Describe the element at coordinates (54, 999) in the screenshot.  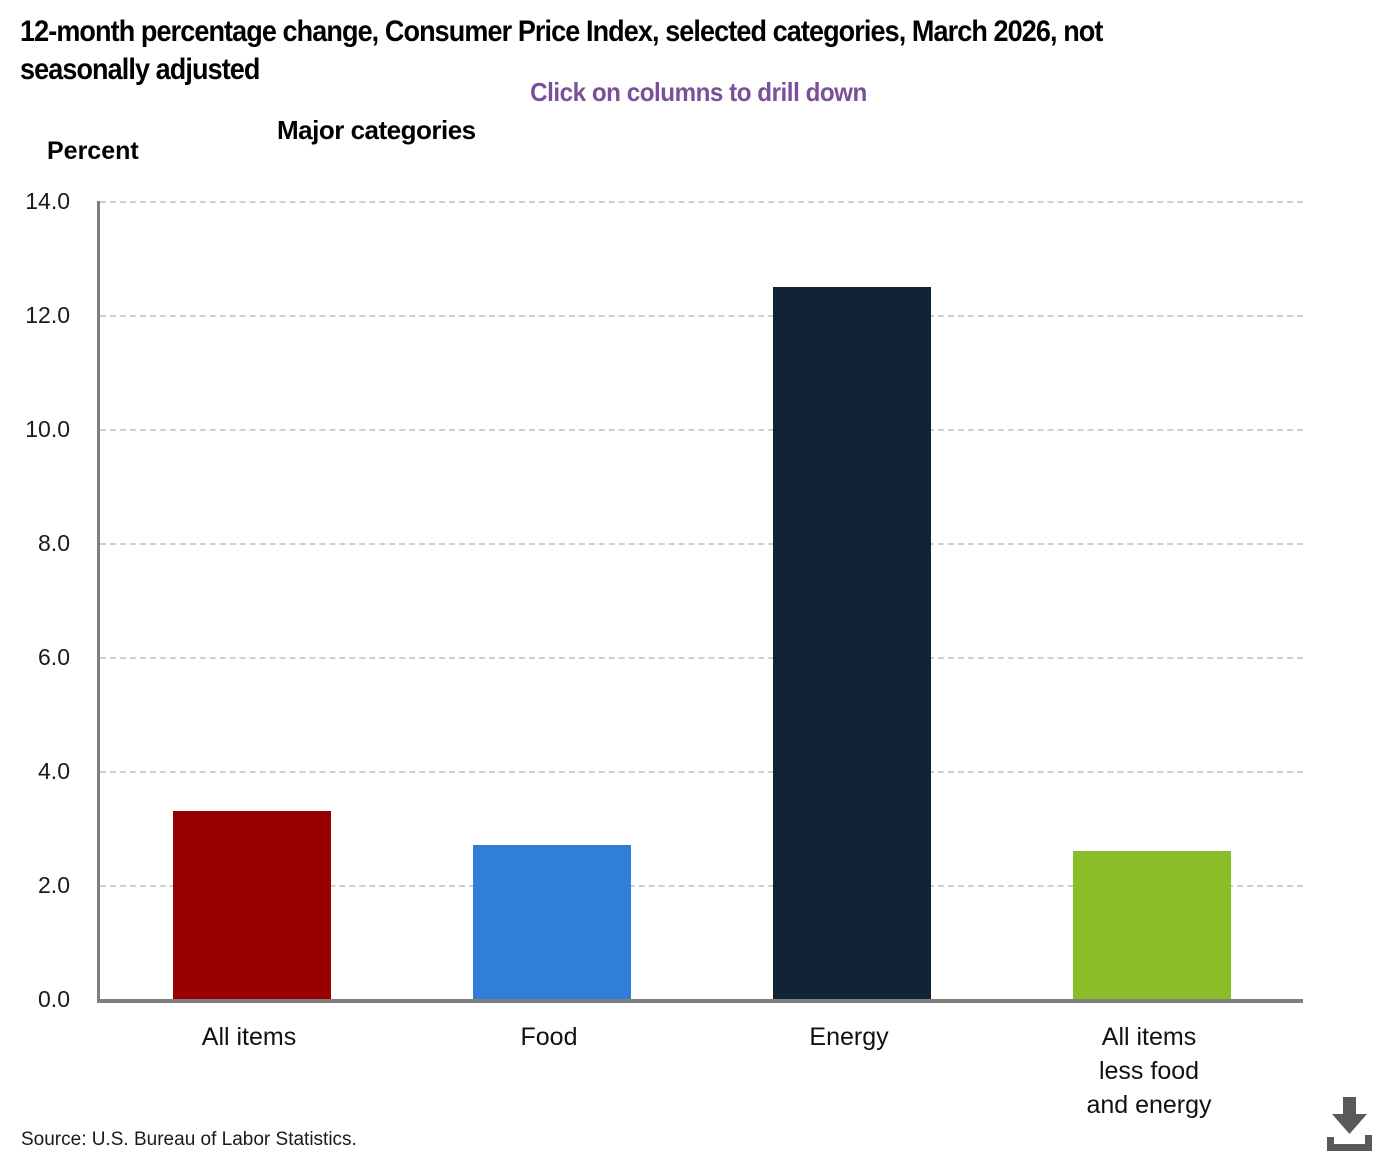
I see `y-tick-label: 0.0` at that location.